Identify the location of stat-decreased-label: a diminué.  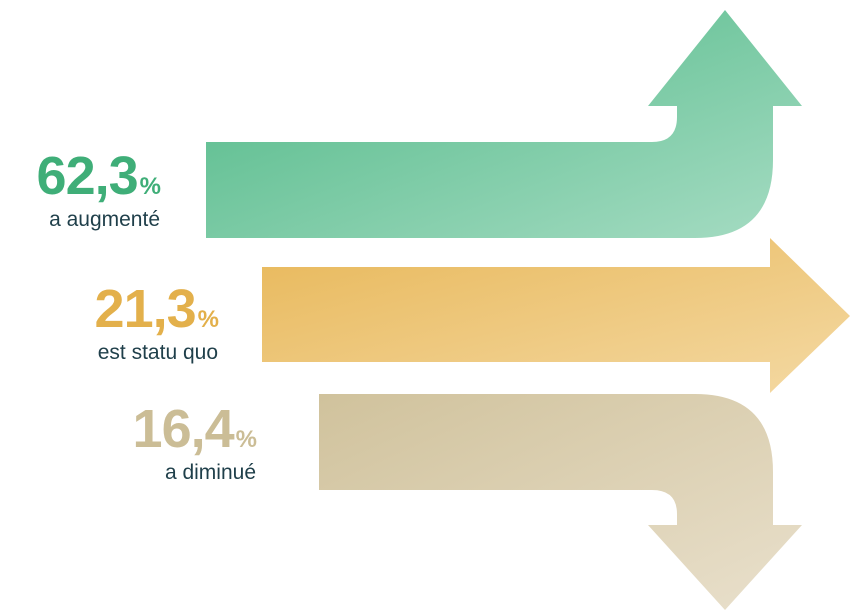
(210, 472).